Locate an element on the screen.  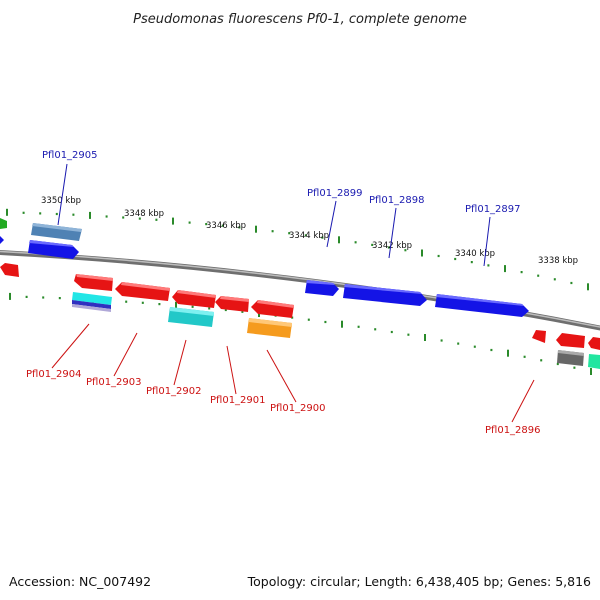
forward-strand-genes is located at coordinates (264, 267).